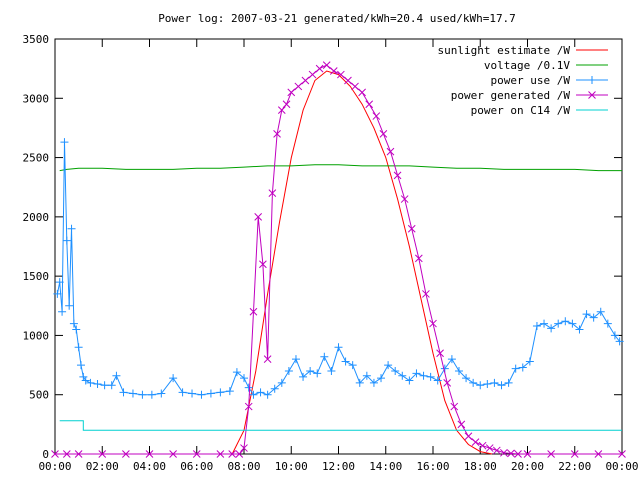 Image resolution: width=640 pixels, height=480 pixels. I want to click on legend-label: sunlight estimate /W, so click(504, 50).